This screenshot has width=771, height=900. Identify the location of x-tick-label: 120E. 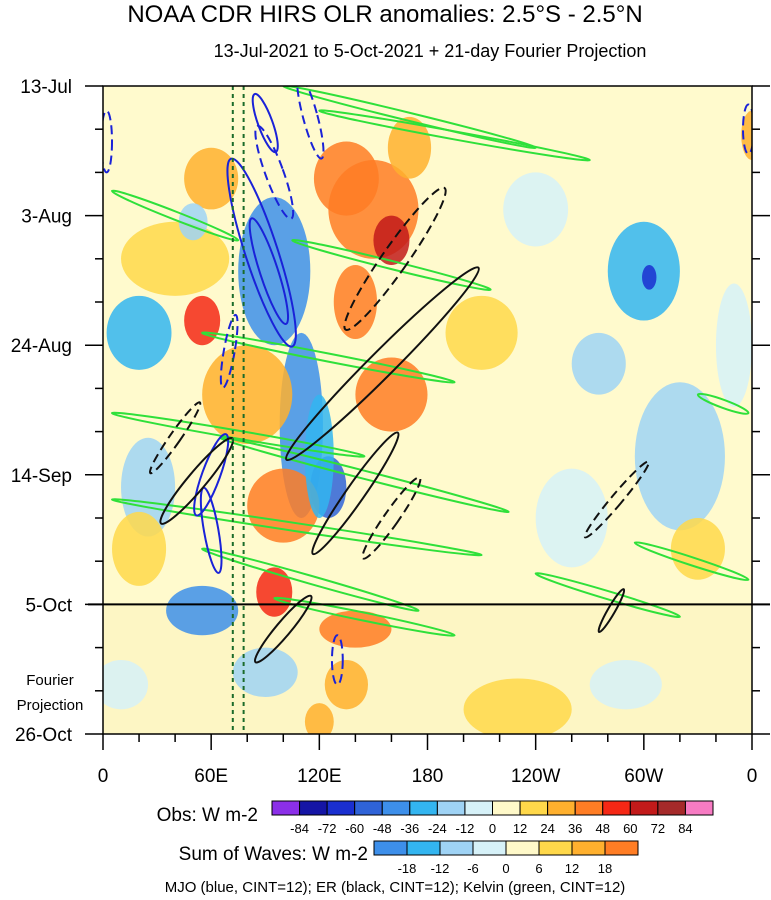
(319, 776).